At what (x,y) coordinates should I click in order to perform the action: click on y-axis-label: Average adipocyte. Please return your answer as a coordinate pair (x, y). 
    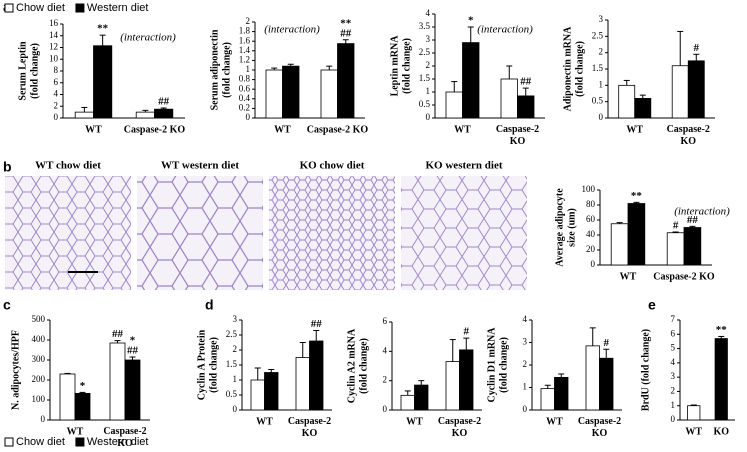
    Looking at the image, I should click on (559, 227).